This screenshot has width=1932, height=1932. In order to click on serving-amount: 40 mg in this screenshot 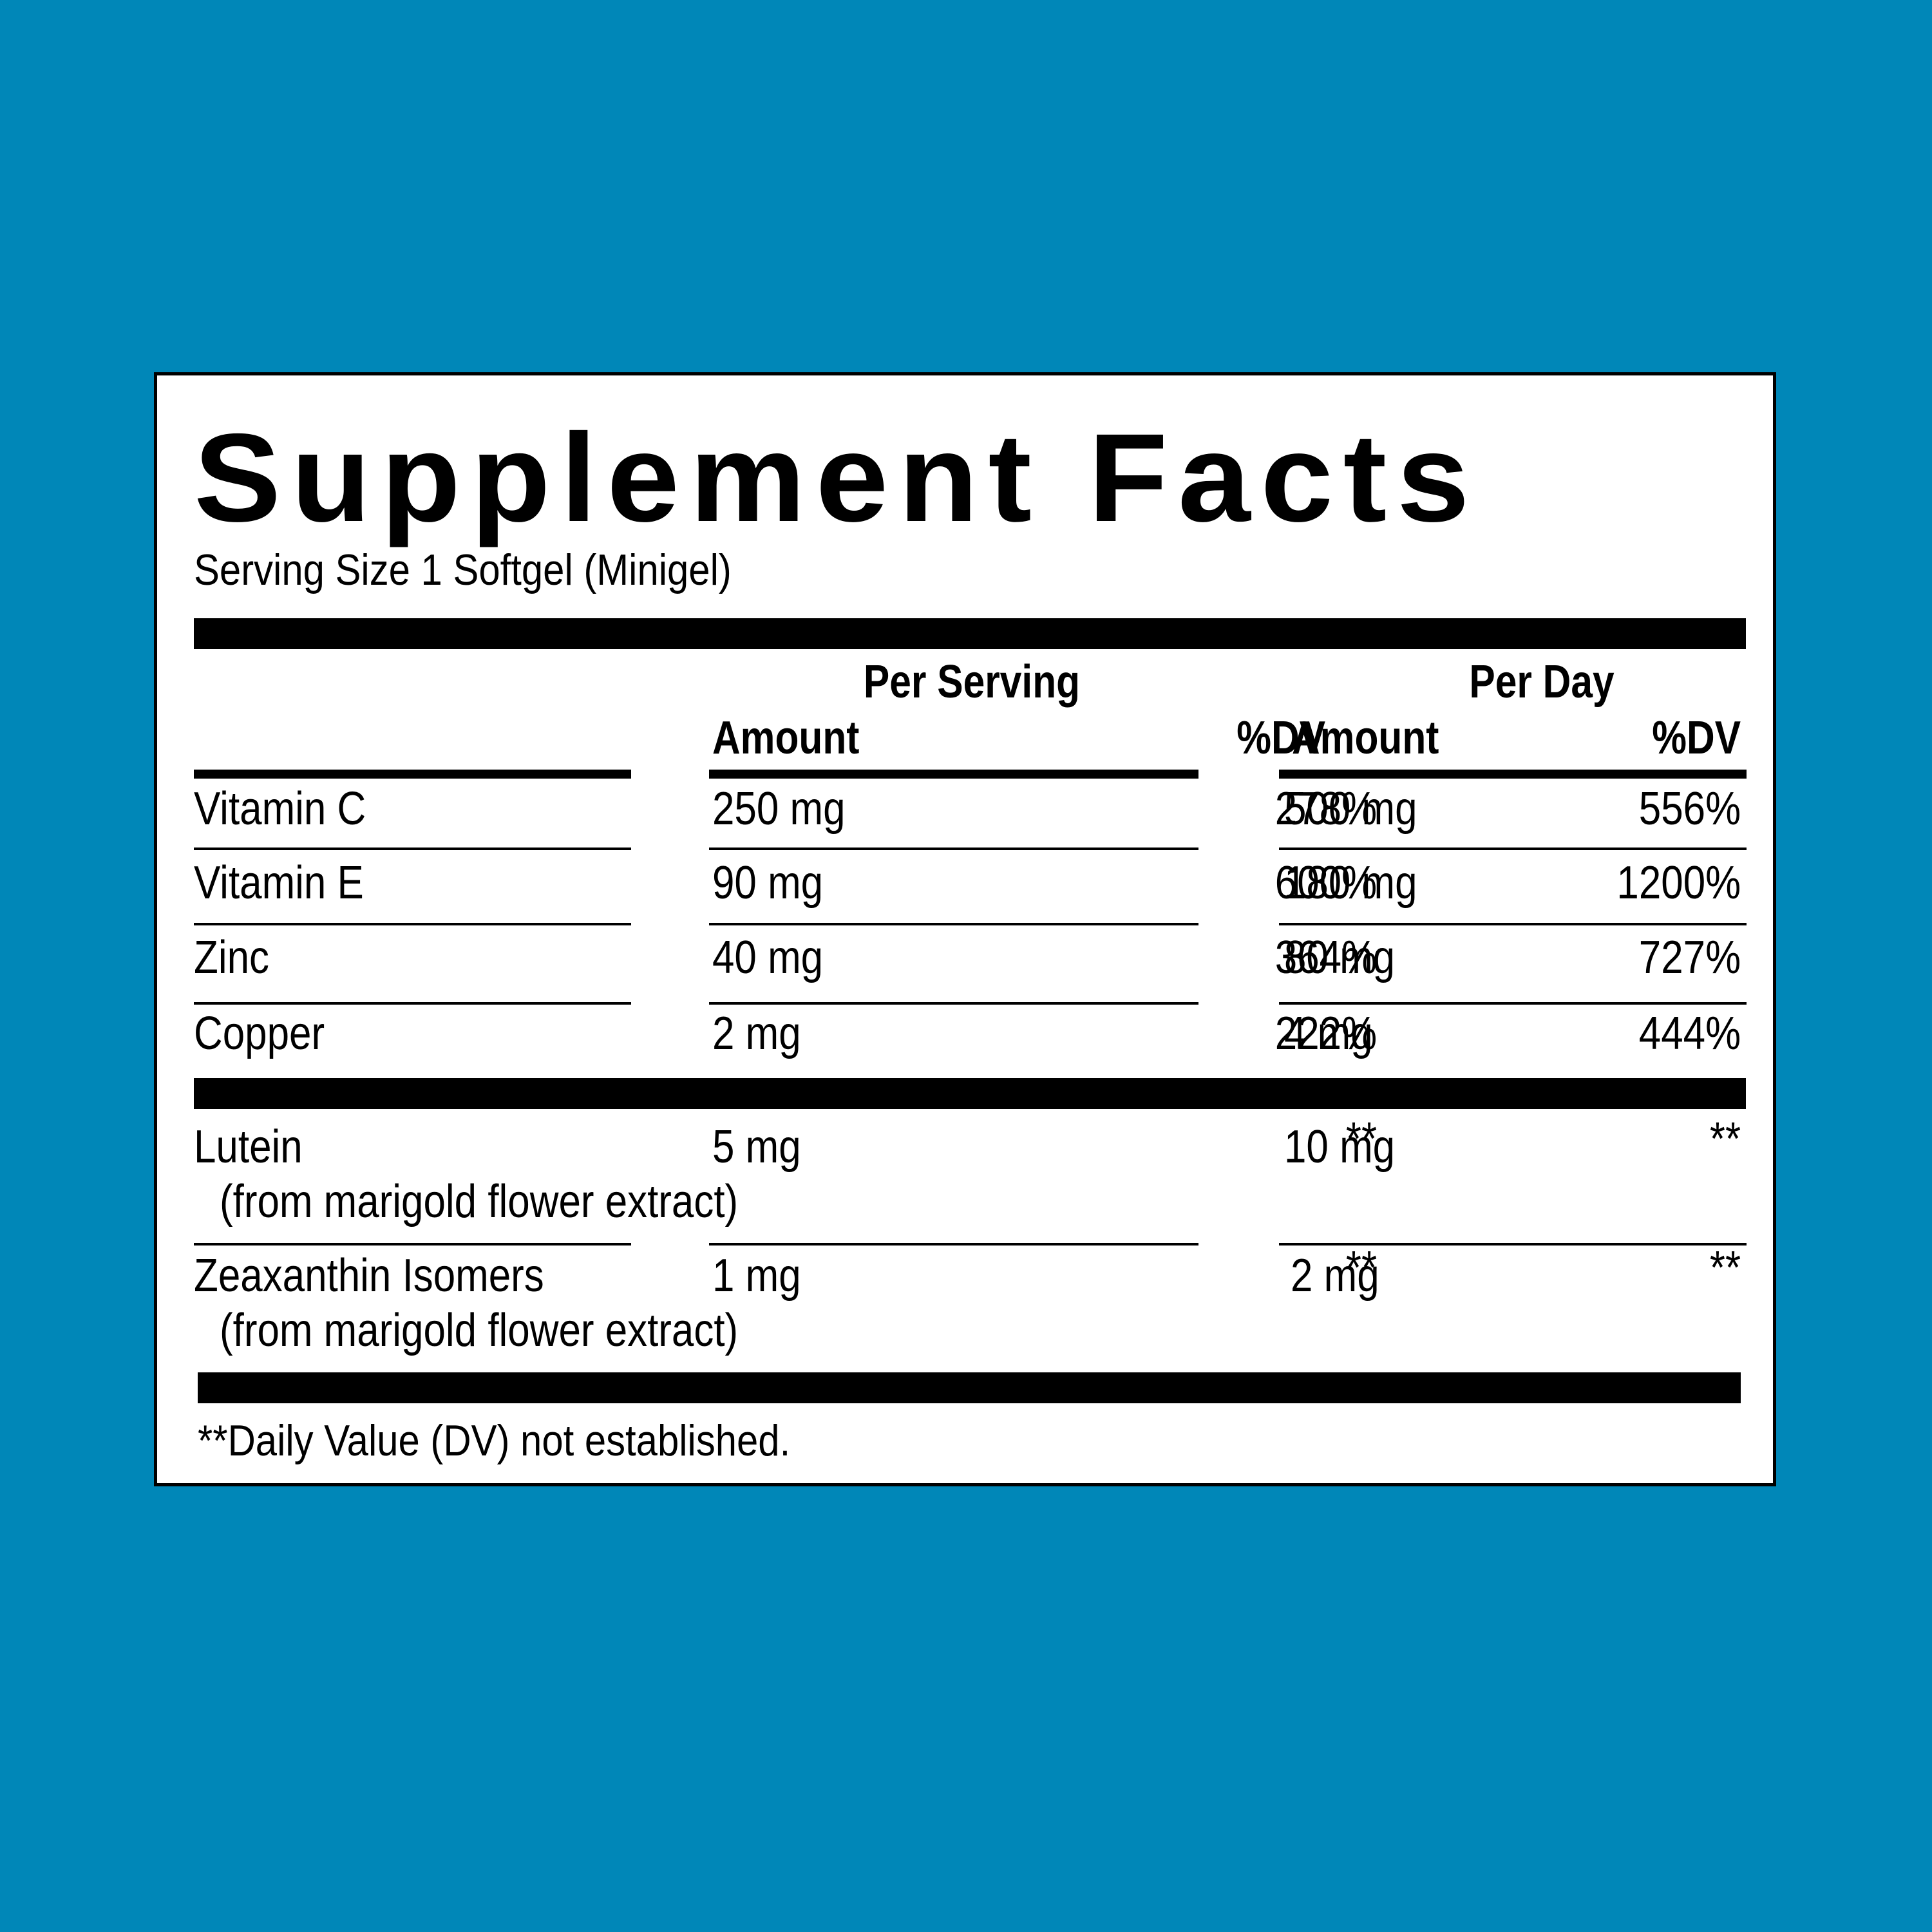, I will do `click(768, 957)`.